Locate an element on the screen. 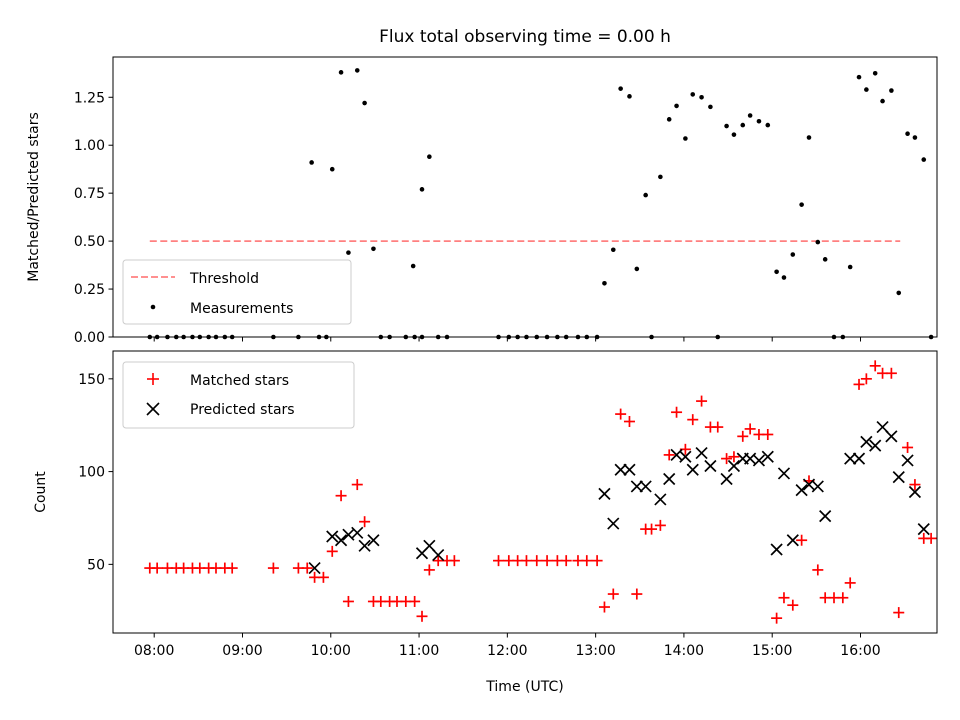 The image size is (960, 720). bottom-legend: Matched stars Predicted stars is located at coordinates (238, 395).